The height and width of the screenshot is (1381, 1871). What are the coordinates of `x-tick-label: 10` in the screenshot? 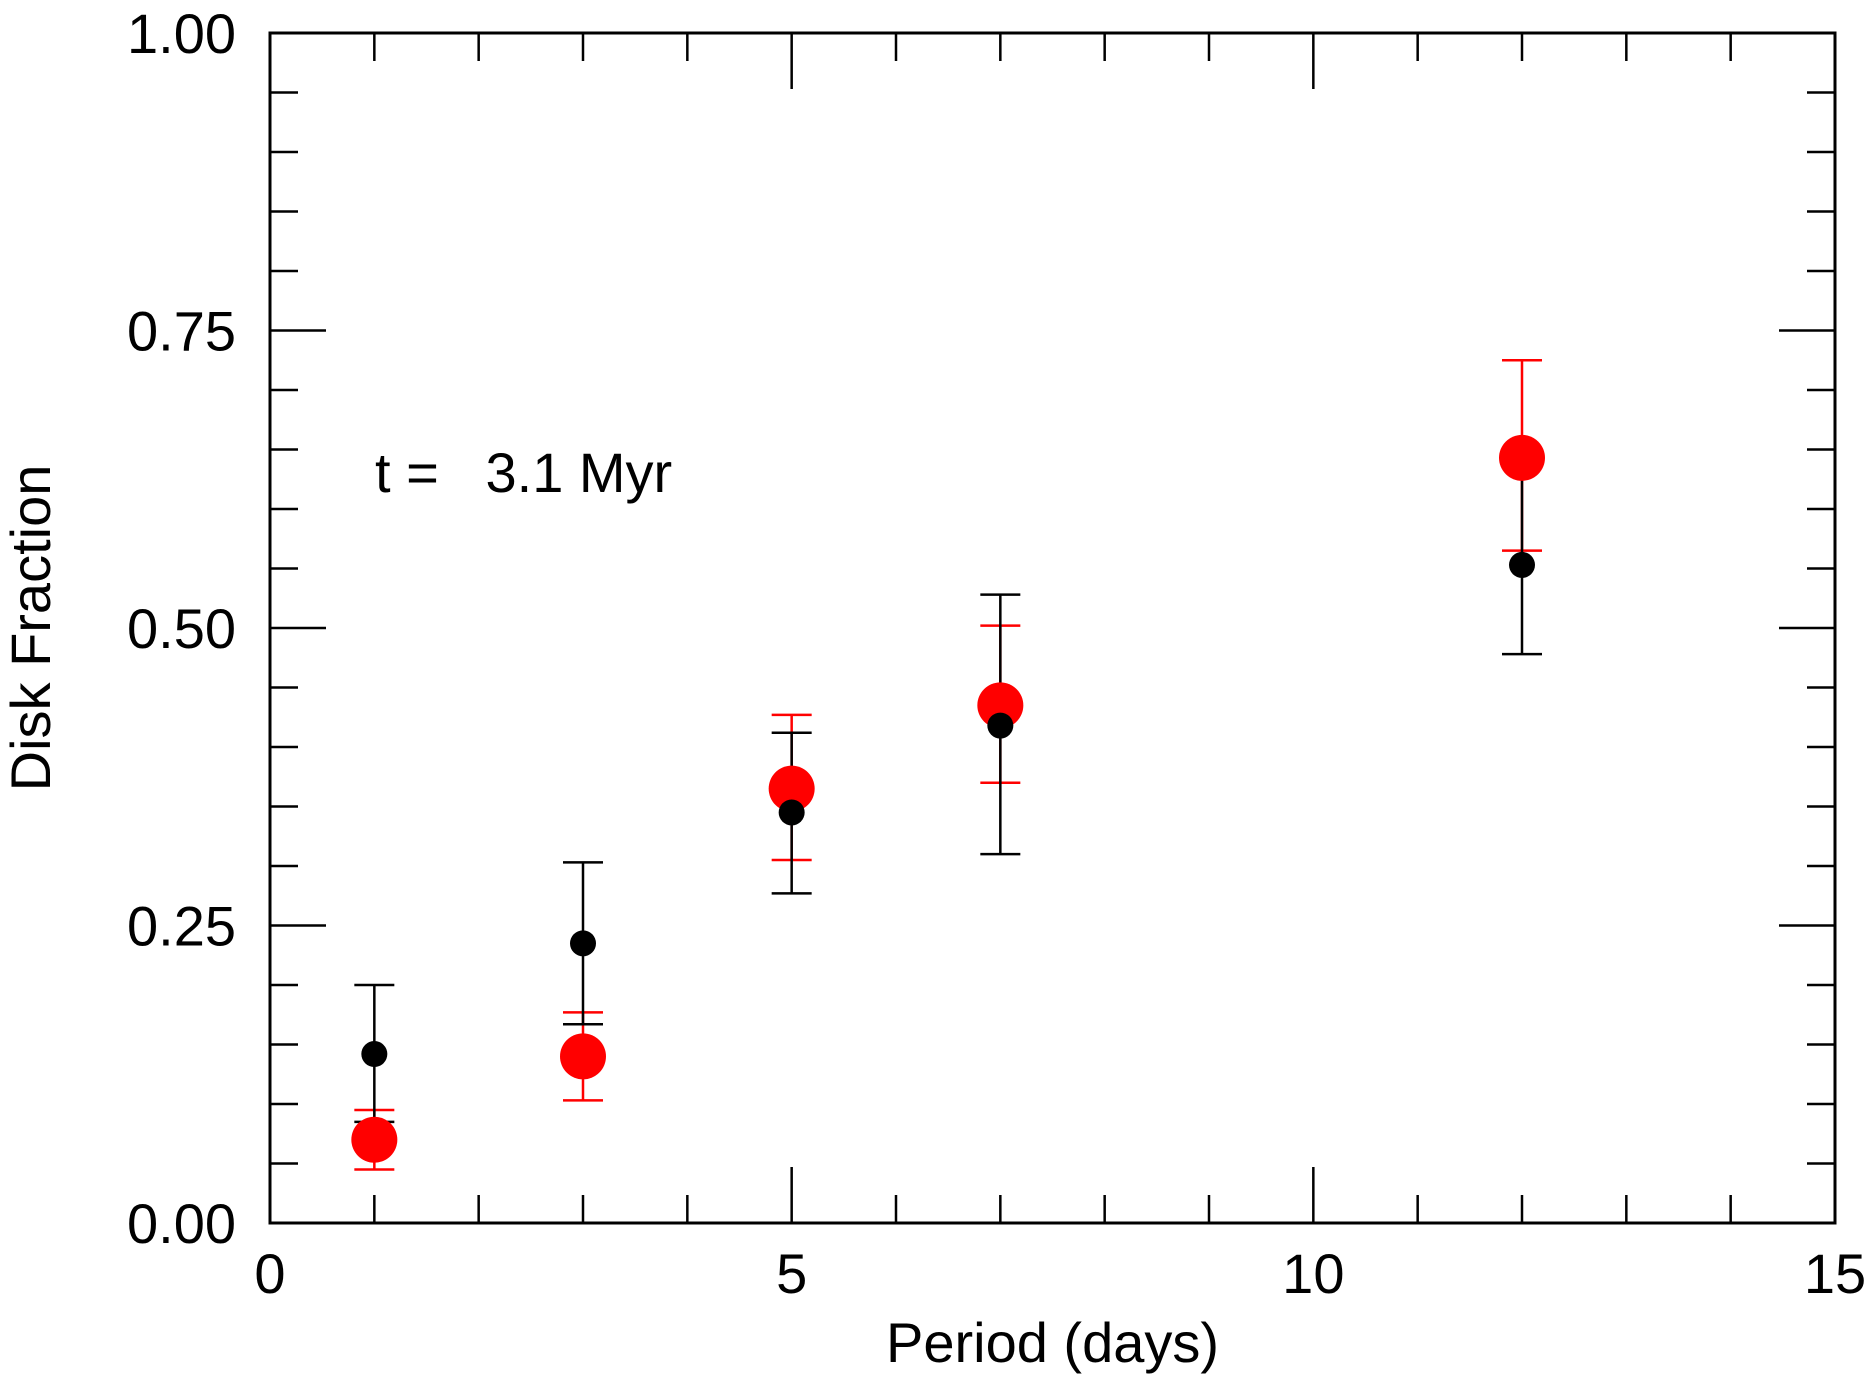 It's located at (1313, 1273).